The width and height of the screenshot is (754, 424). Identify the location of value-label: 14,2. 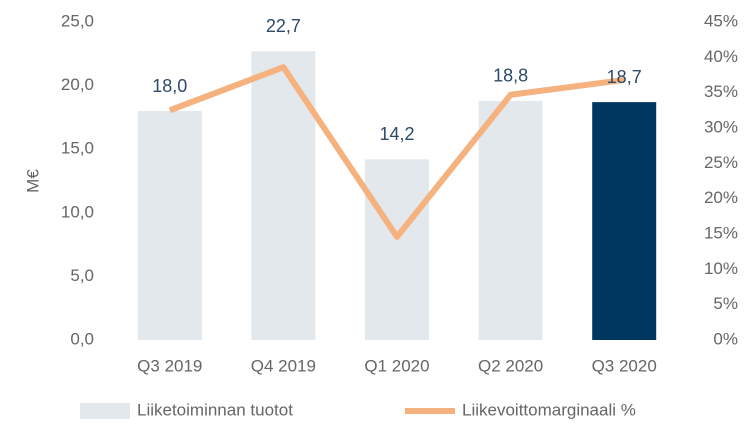
(396, 134).